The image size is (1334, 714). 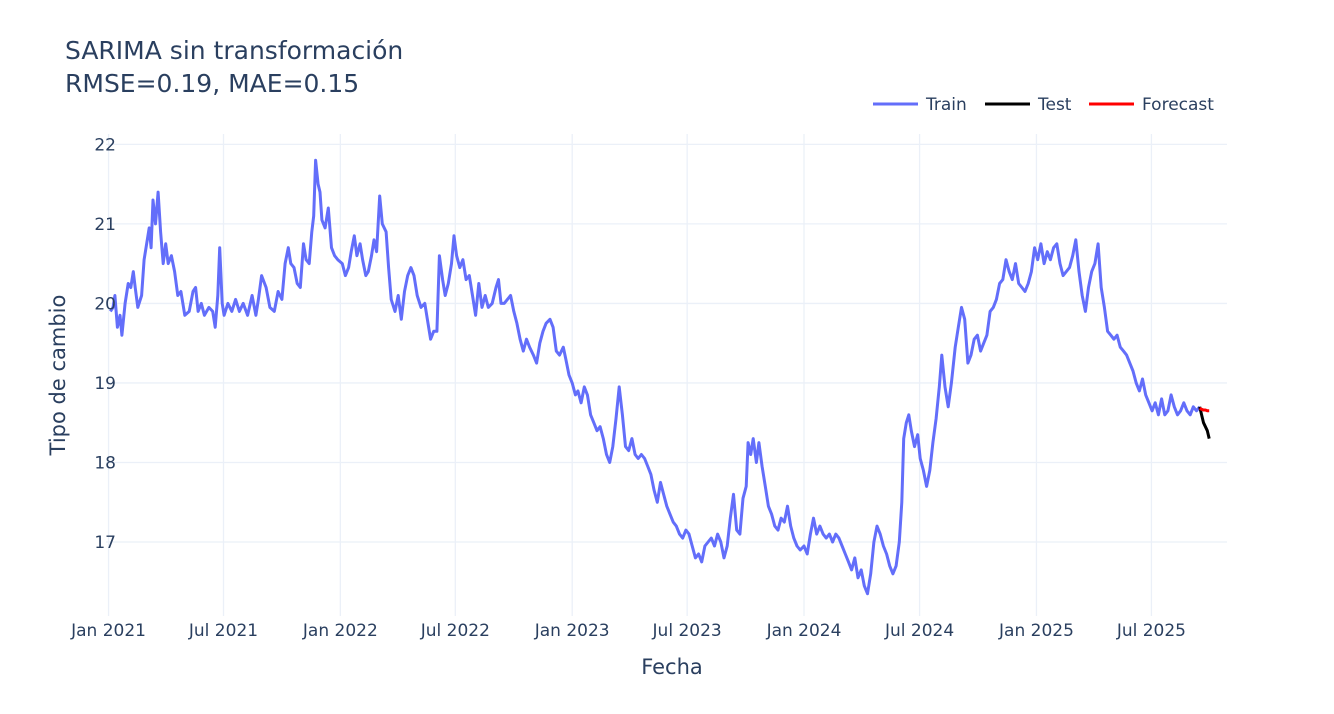 What do you see at coordinates (223, 631) in the screenshot?
I see `x-tick-label: Jul 2021` at bounding box center [223, 631].